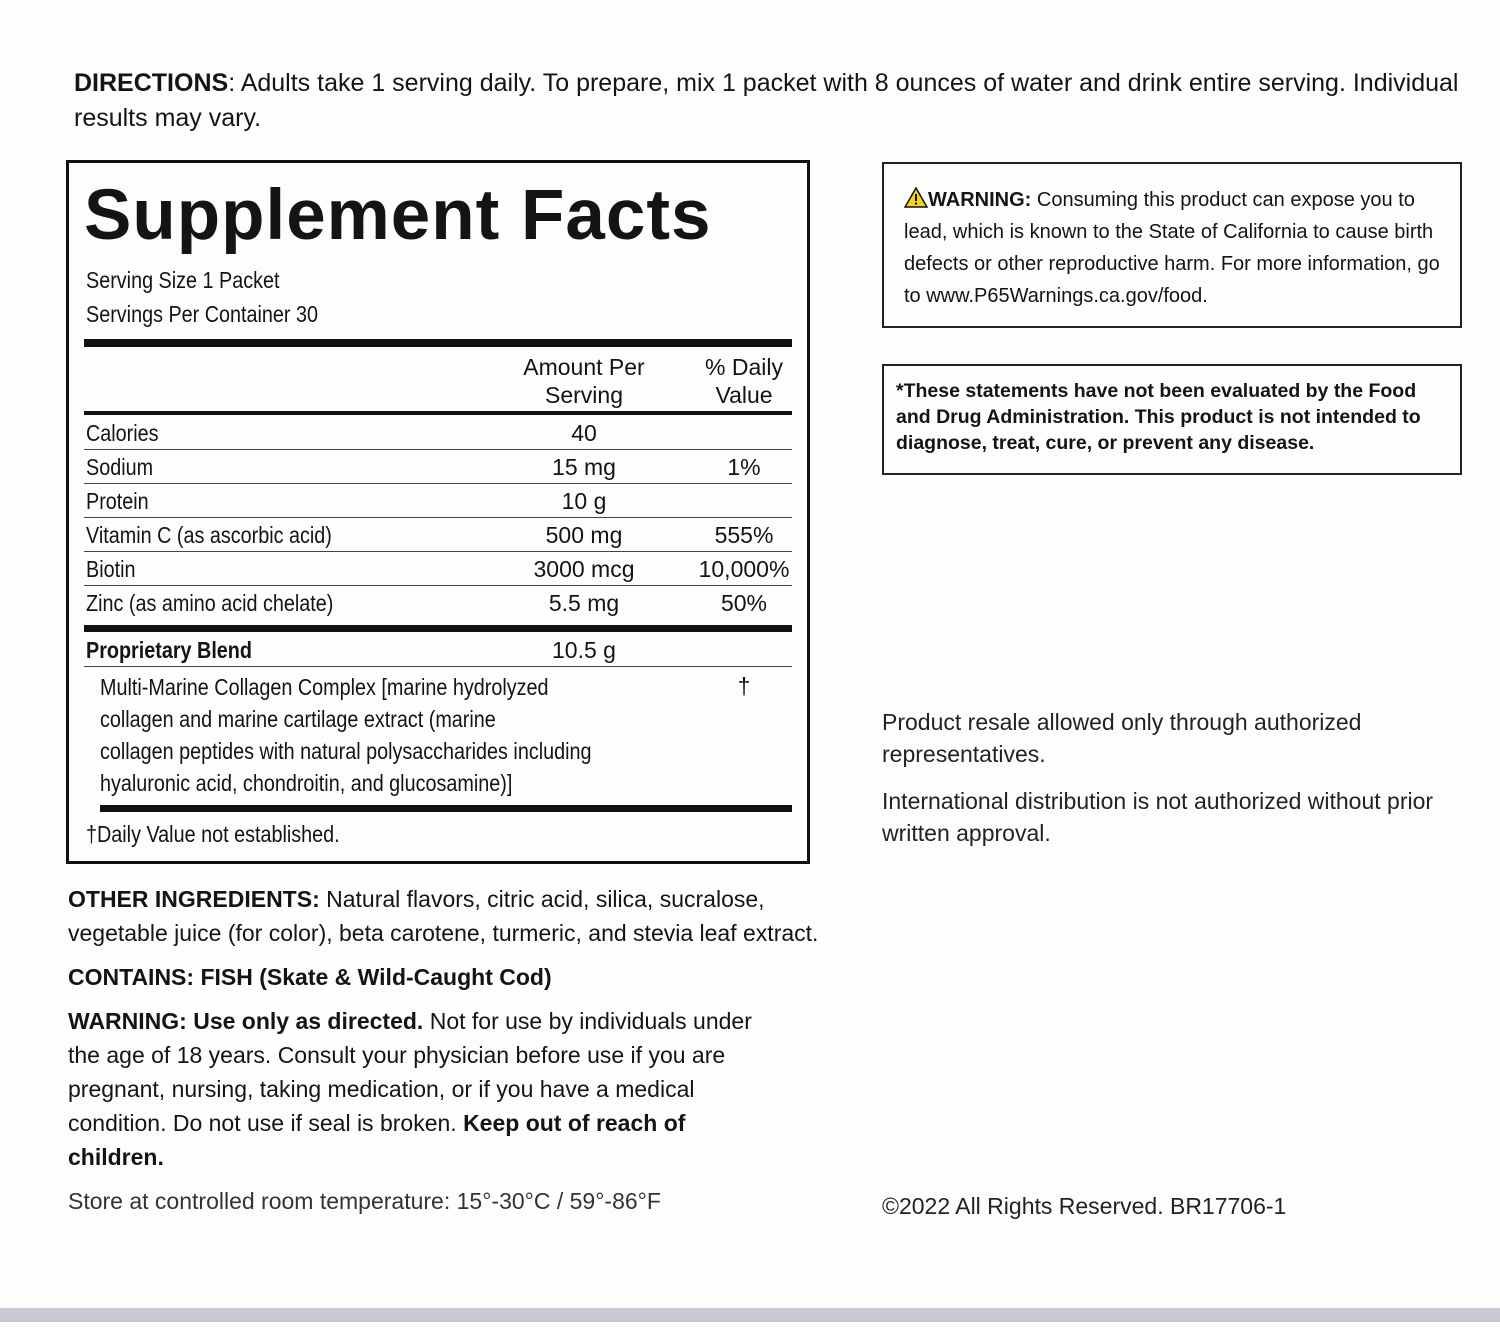 This screenshot has height=1327, width=1500. Describe the element at coordinates (744, 686) in the screenshot. I see `blend-dv: †` at that location.